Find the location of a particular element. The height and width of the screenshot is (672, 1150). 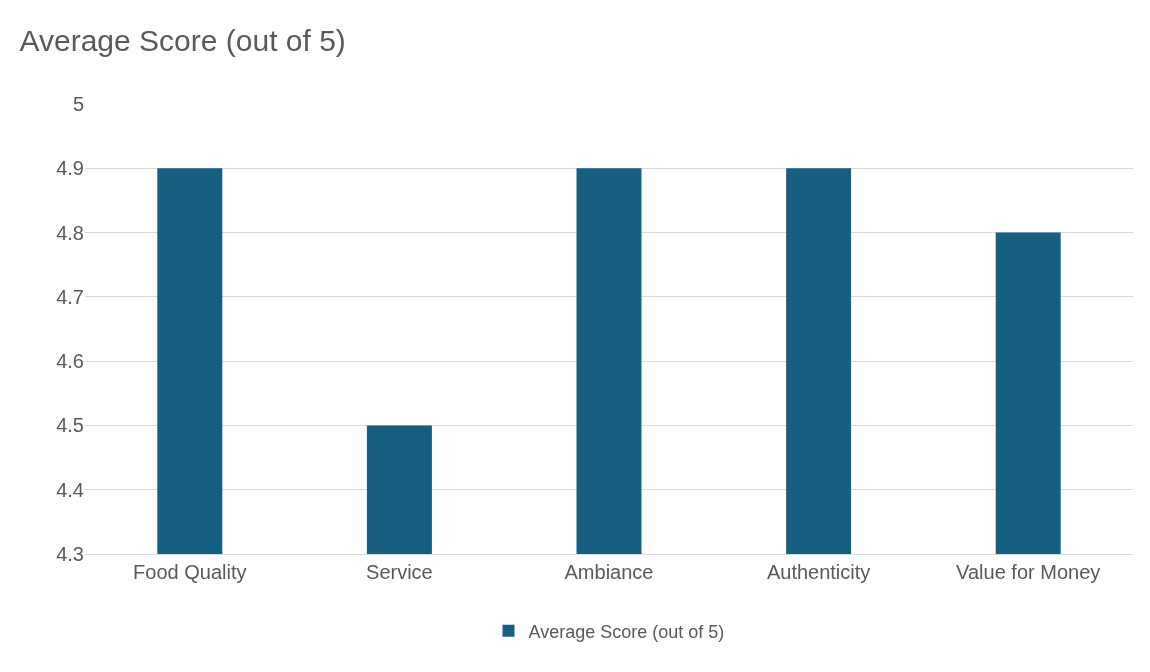

x-tick-label: Authenticity is located at coordinates (818, 572).